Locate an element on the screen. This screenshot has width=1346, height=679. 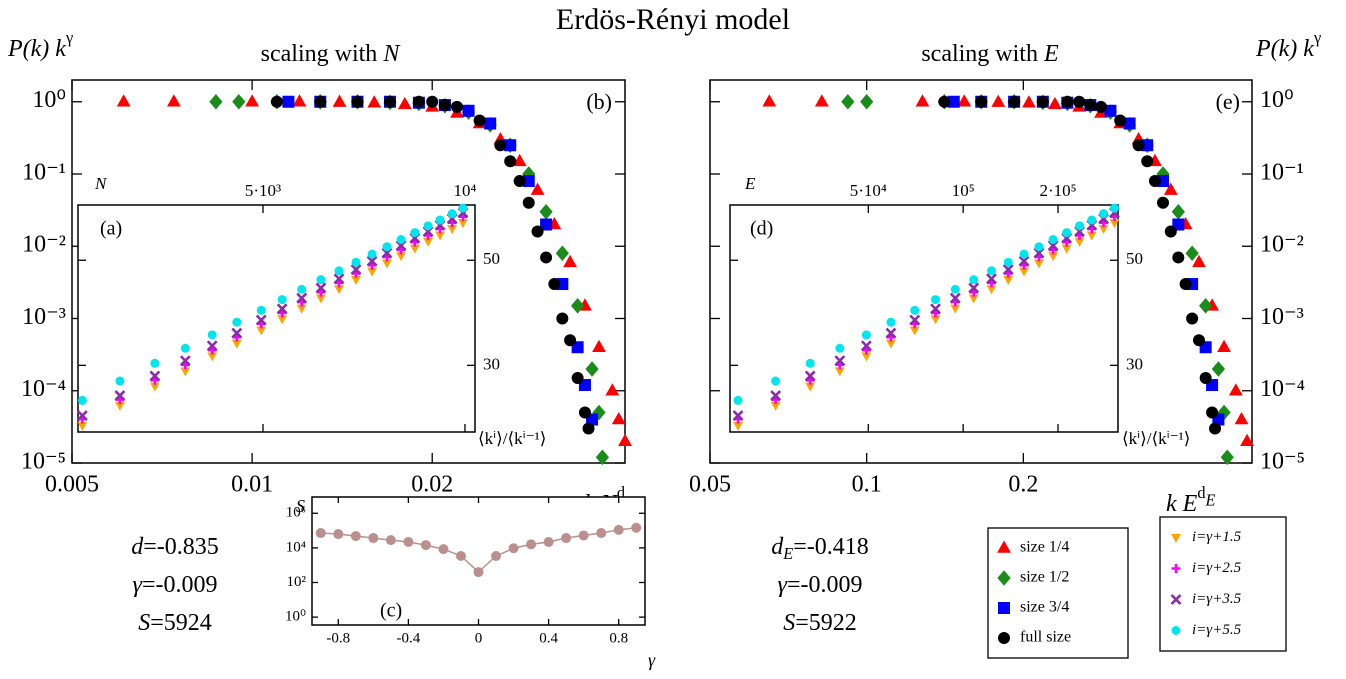
x-tick-label: 10⁵ is located at coordinates (963, 190).